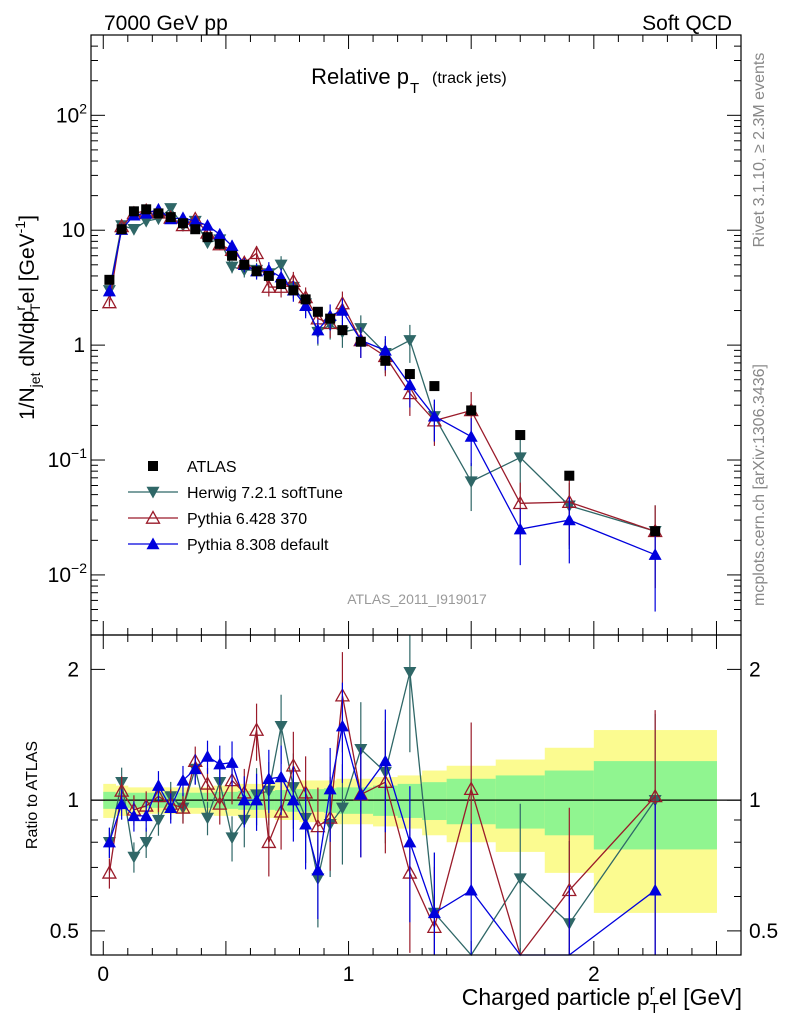  Describe the element at coordinates (594, 974) in the screenshot. I see `x-tick-label: 2` at that location.